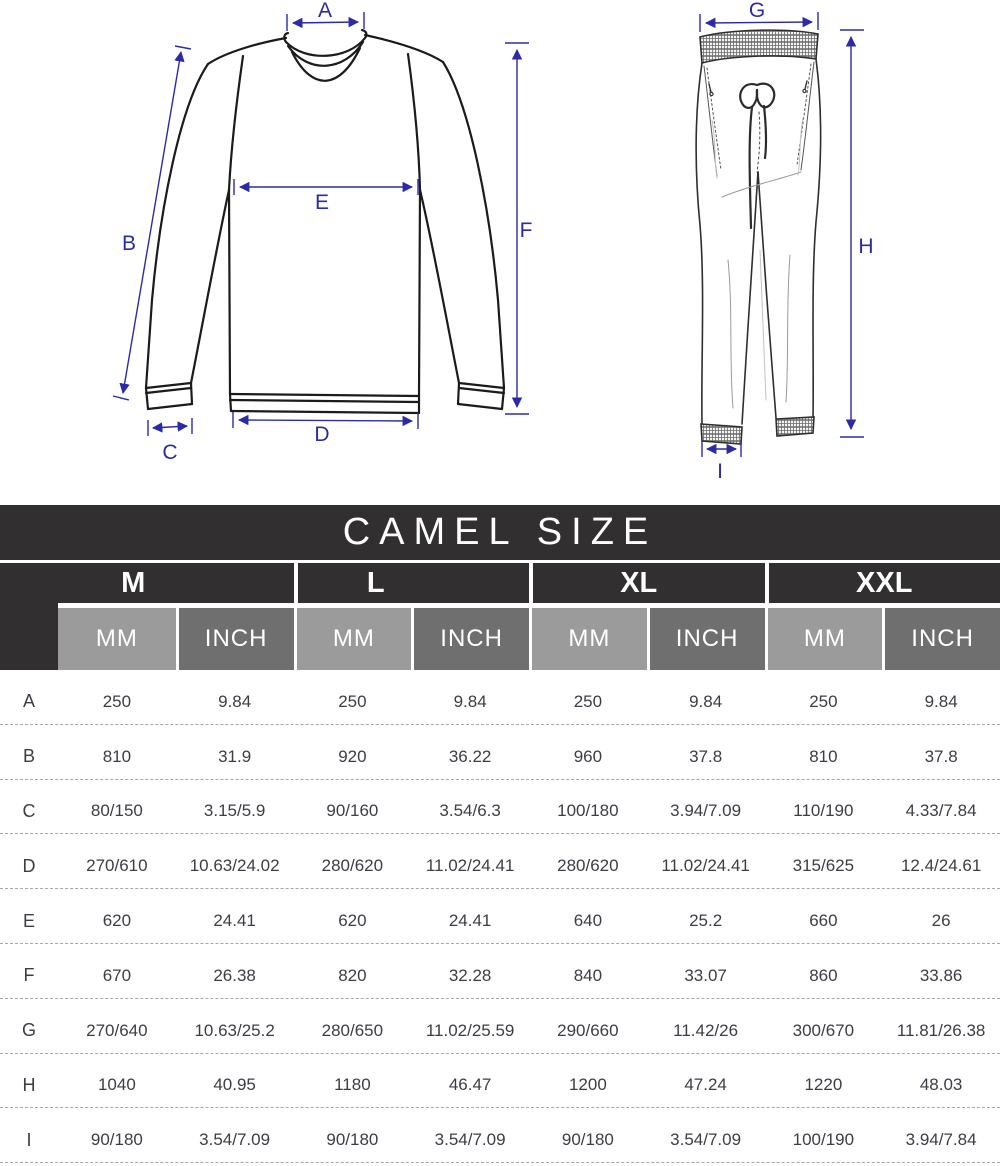  Describe the element at coordinates (176, 583) in the screenshot. I see `size-header-m: M` at that location.